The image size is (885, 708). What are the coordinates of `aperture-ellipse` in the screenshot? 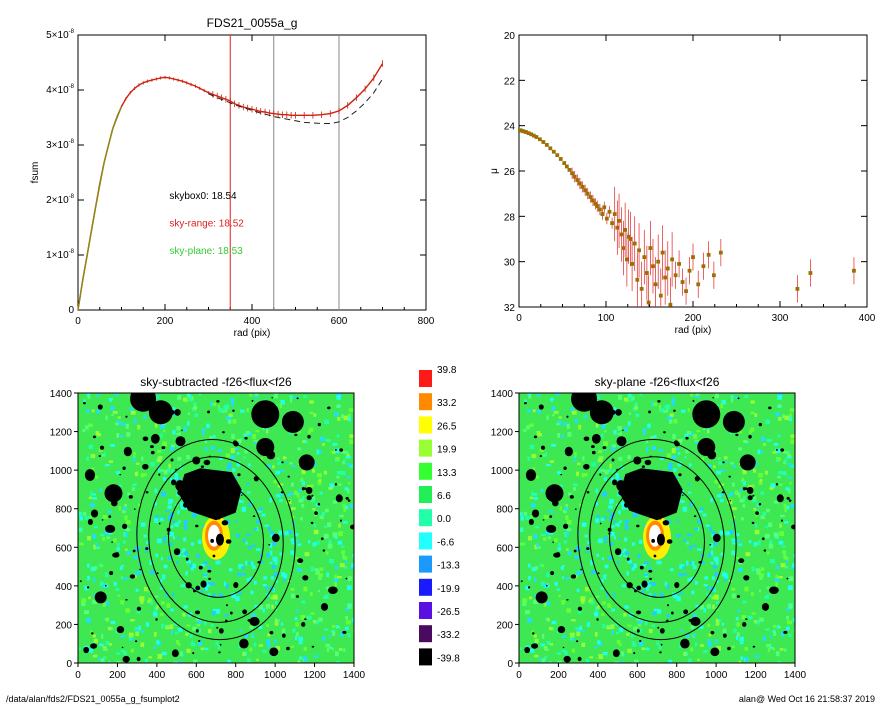 It's located at (657, 539).